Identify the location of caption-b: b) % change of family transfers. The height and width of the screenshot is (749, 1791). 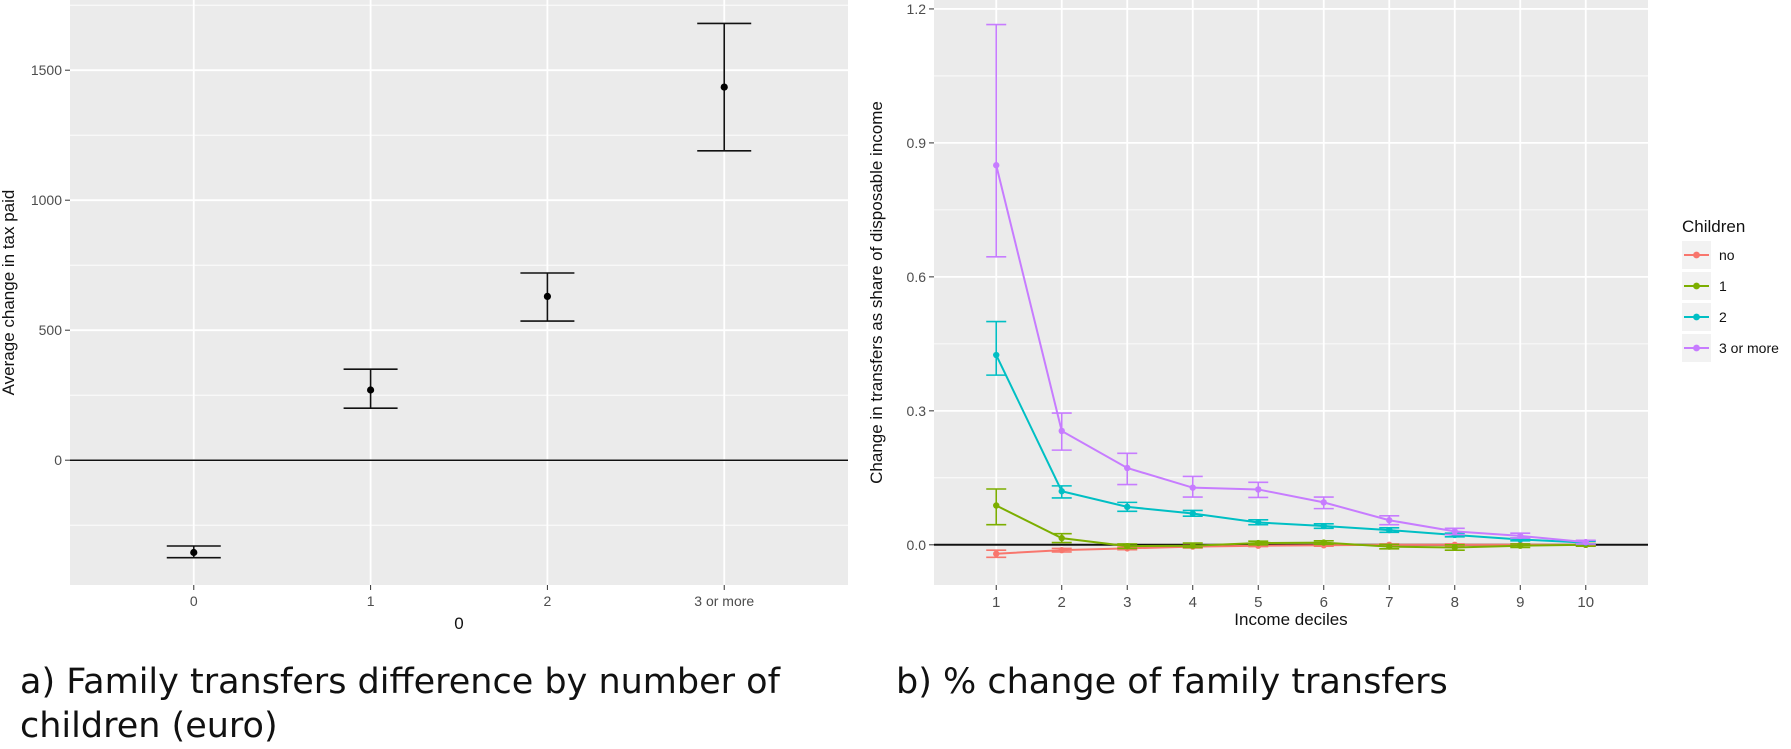
(1172, 682).